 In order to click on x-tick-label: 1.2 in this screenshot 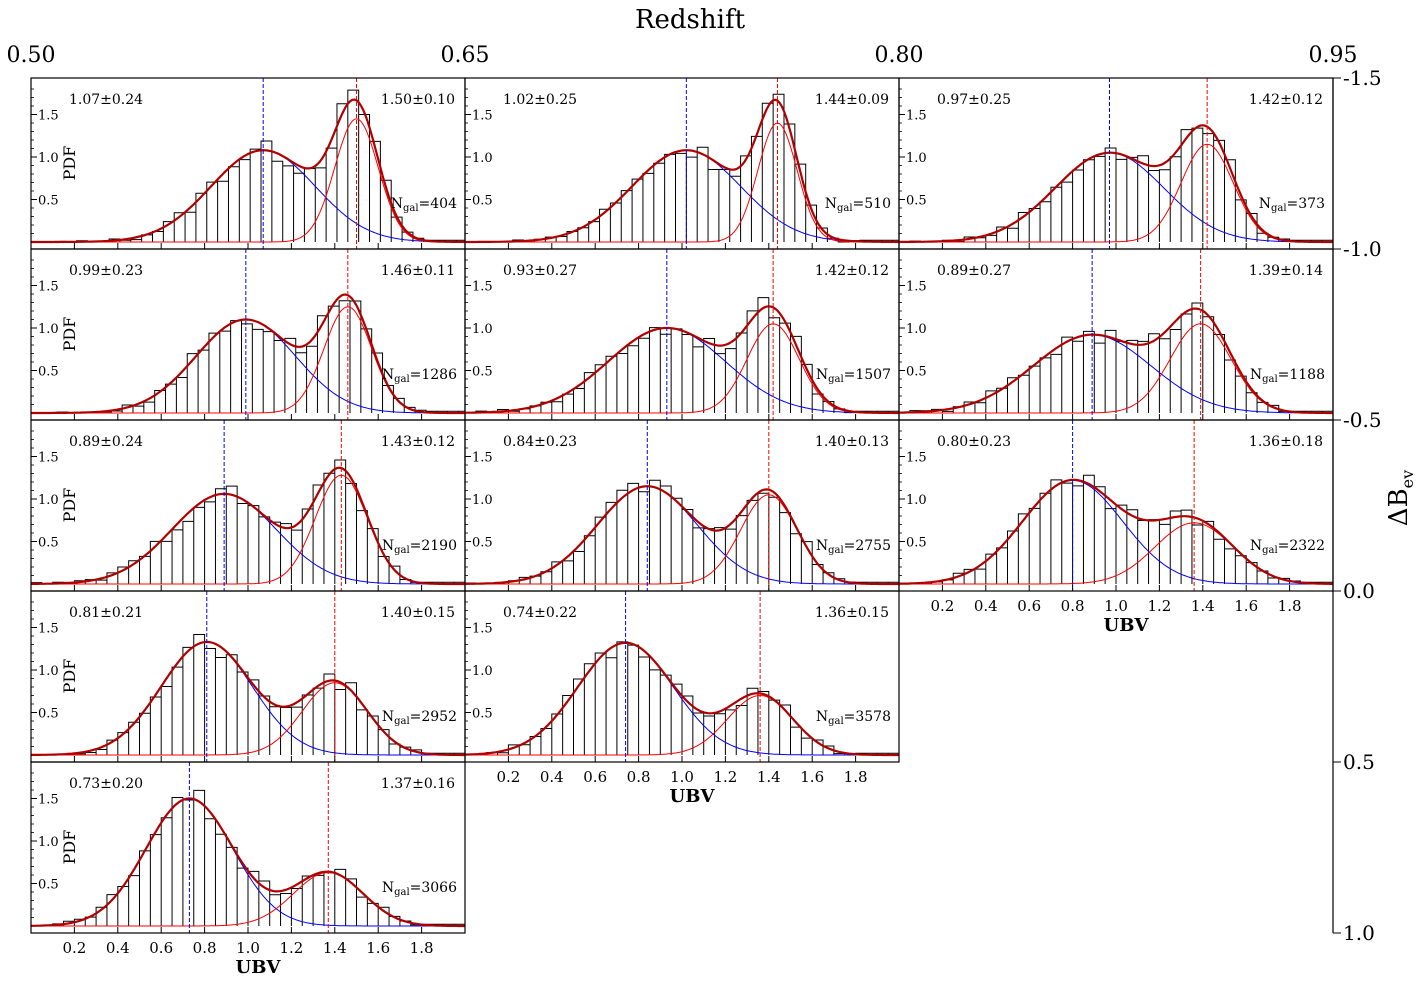, I will do `click(725, 777)`.